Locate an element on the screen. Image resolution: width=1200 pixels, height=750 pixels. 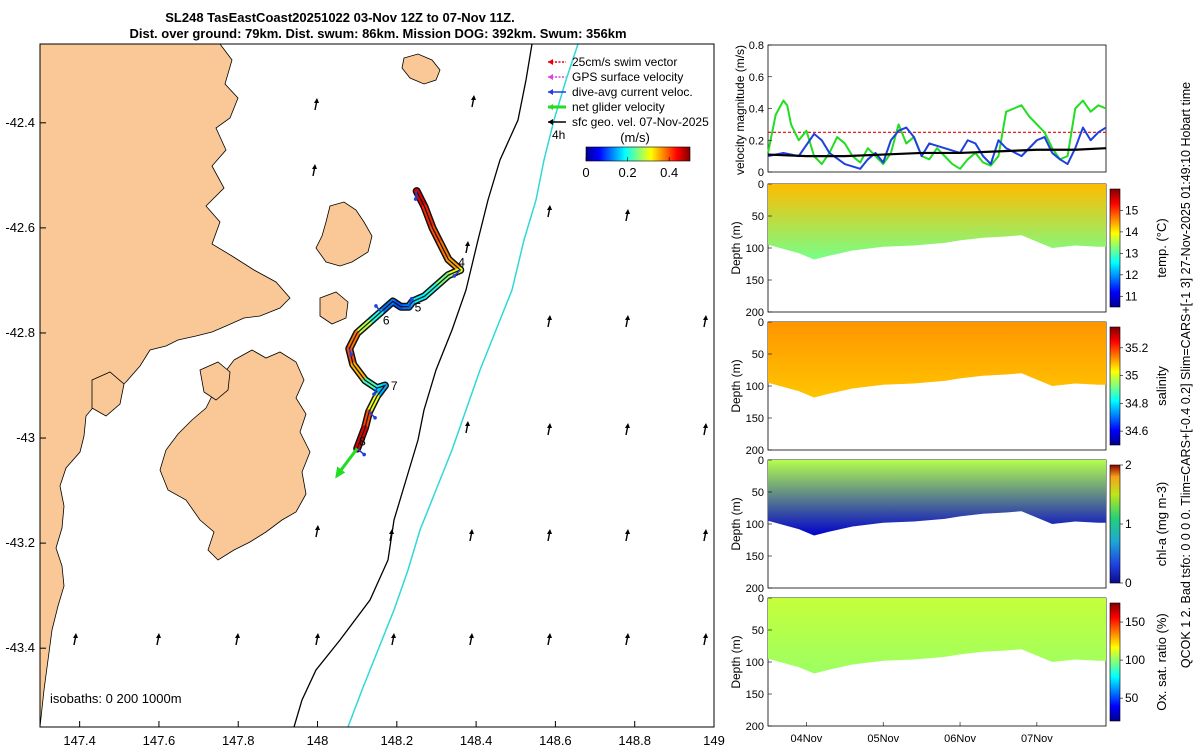
section-xtick-label: 06Nov is located at coordinates (960, 739).